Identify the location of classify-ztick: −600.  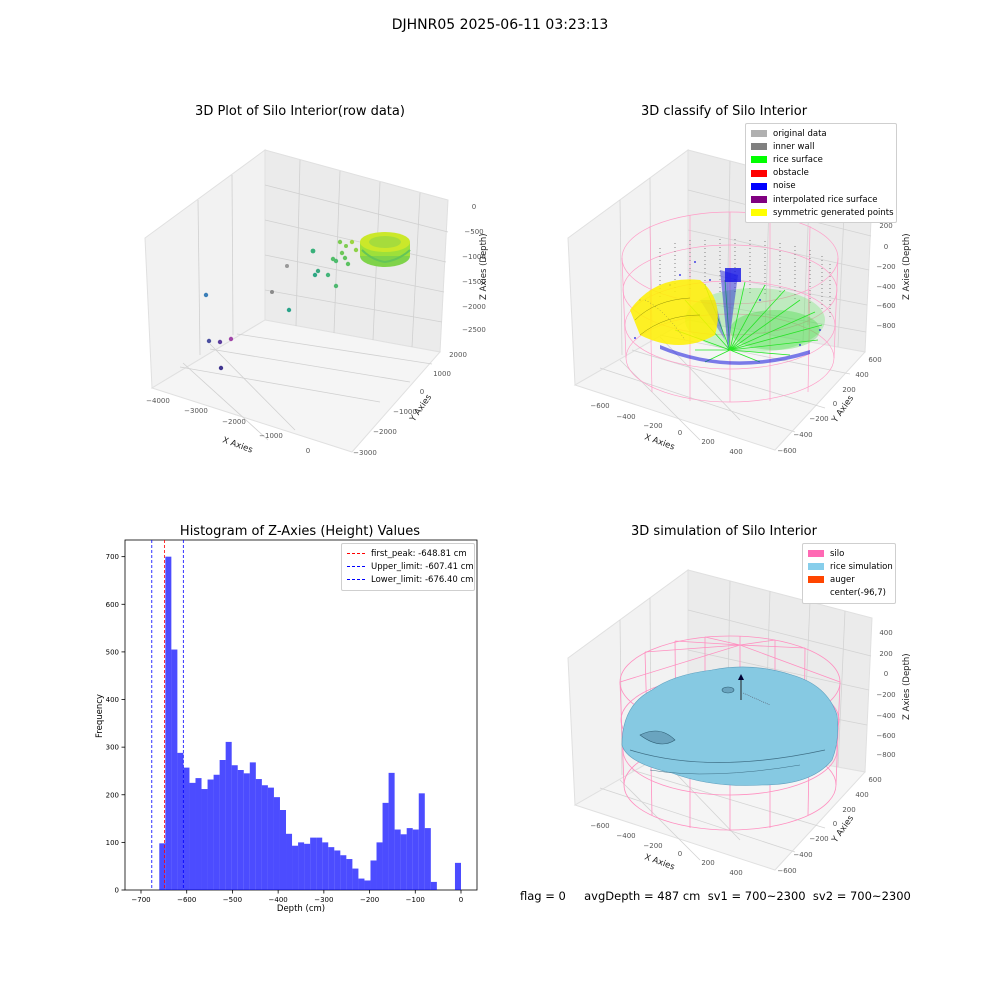
(885, 306).